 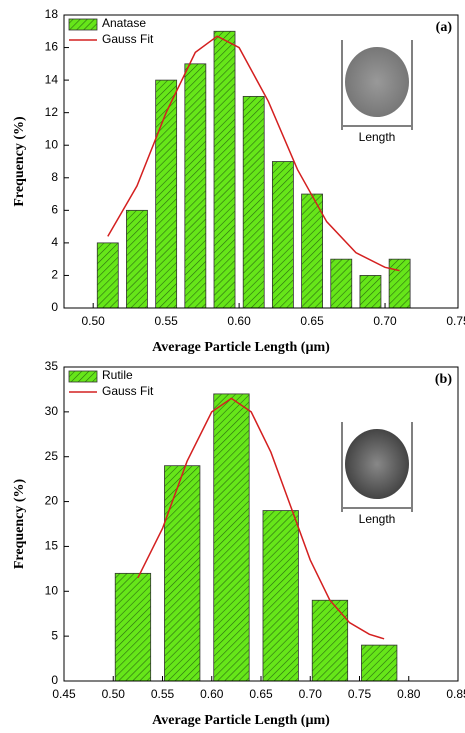 I want to click on y-tick-label: 25, so click(x=52, y=456).